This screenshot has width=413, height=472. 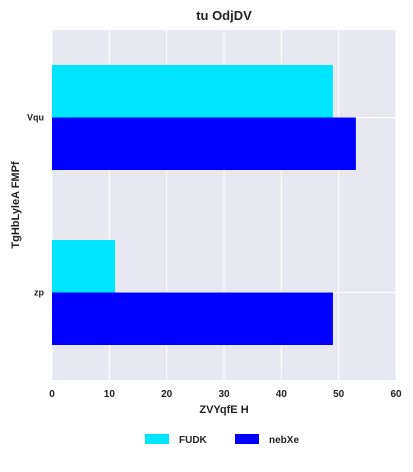 What do you see at coordinates (84, 266) in the screenshot?
I see `bar-FUDK-zp` at bounding box center [84, 266].